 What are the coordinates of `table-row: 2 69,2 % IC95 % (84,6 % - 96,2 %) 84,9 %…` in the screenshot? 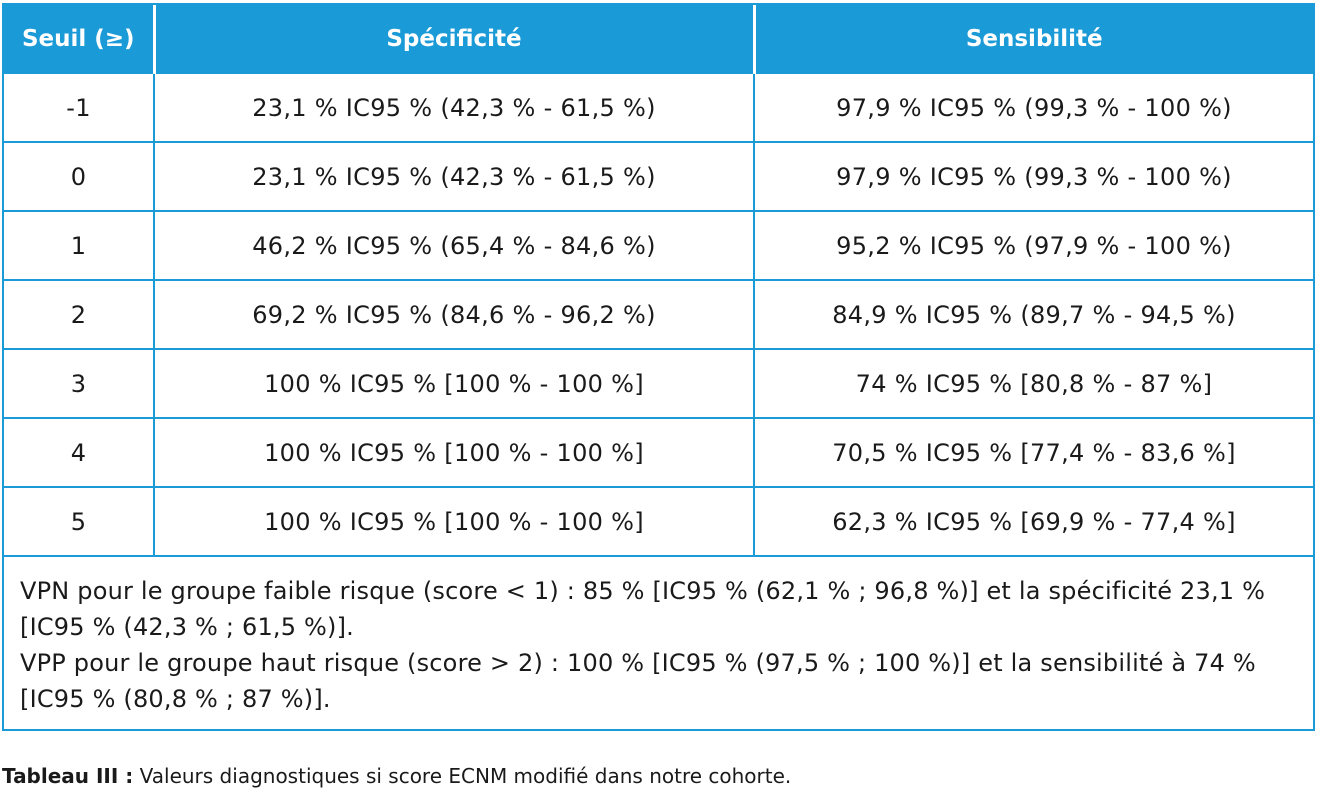 It's located at (658, 314).